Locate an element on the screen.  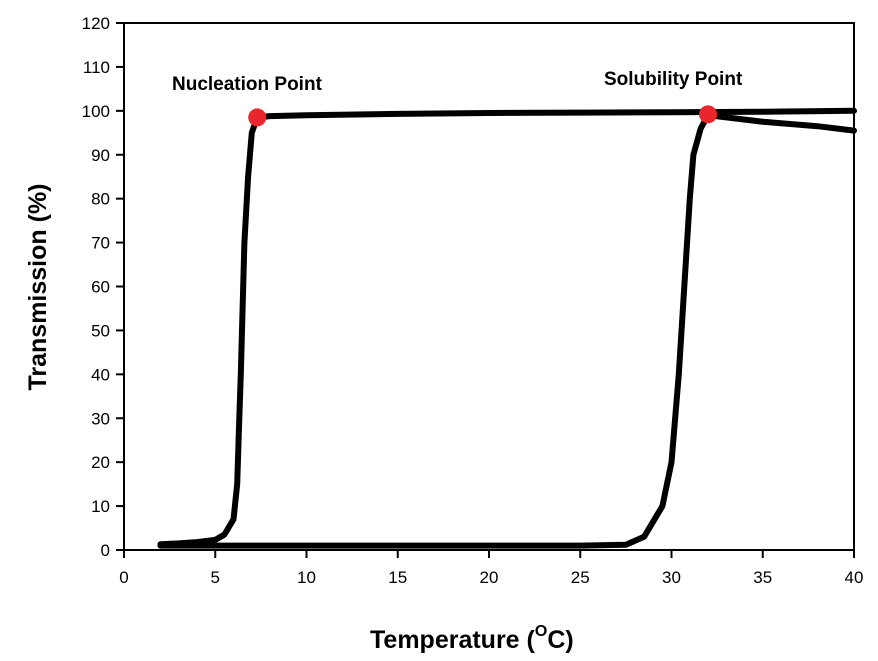
x-tick-label: 40 is located at coordinates (854, 577).